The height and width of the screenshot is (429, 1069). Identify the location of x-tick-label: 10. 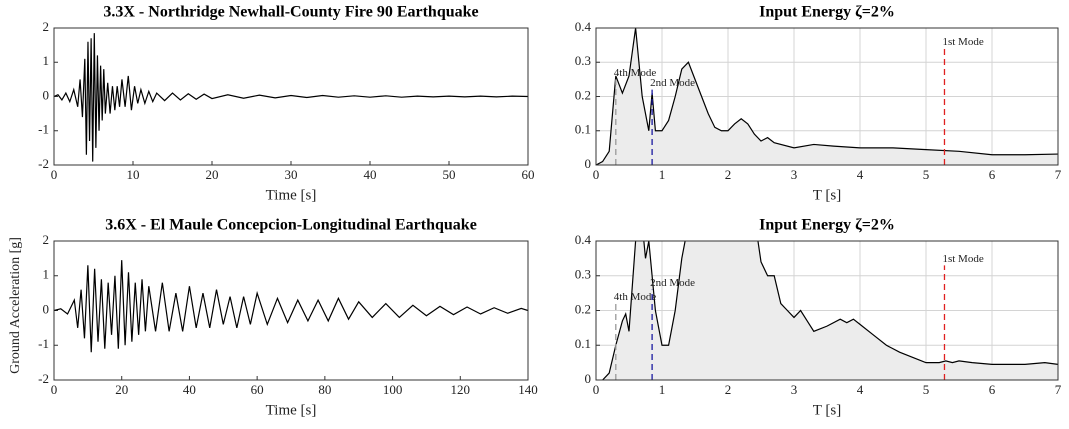
(133, 174).